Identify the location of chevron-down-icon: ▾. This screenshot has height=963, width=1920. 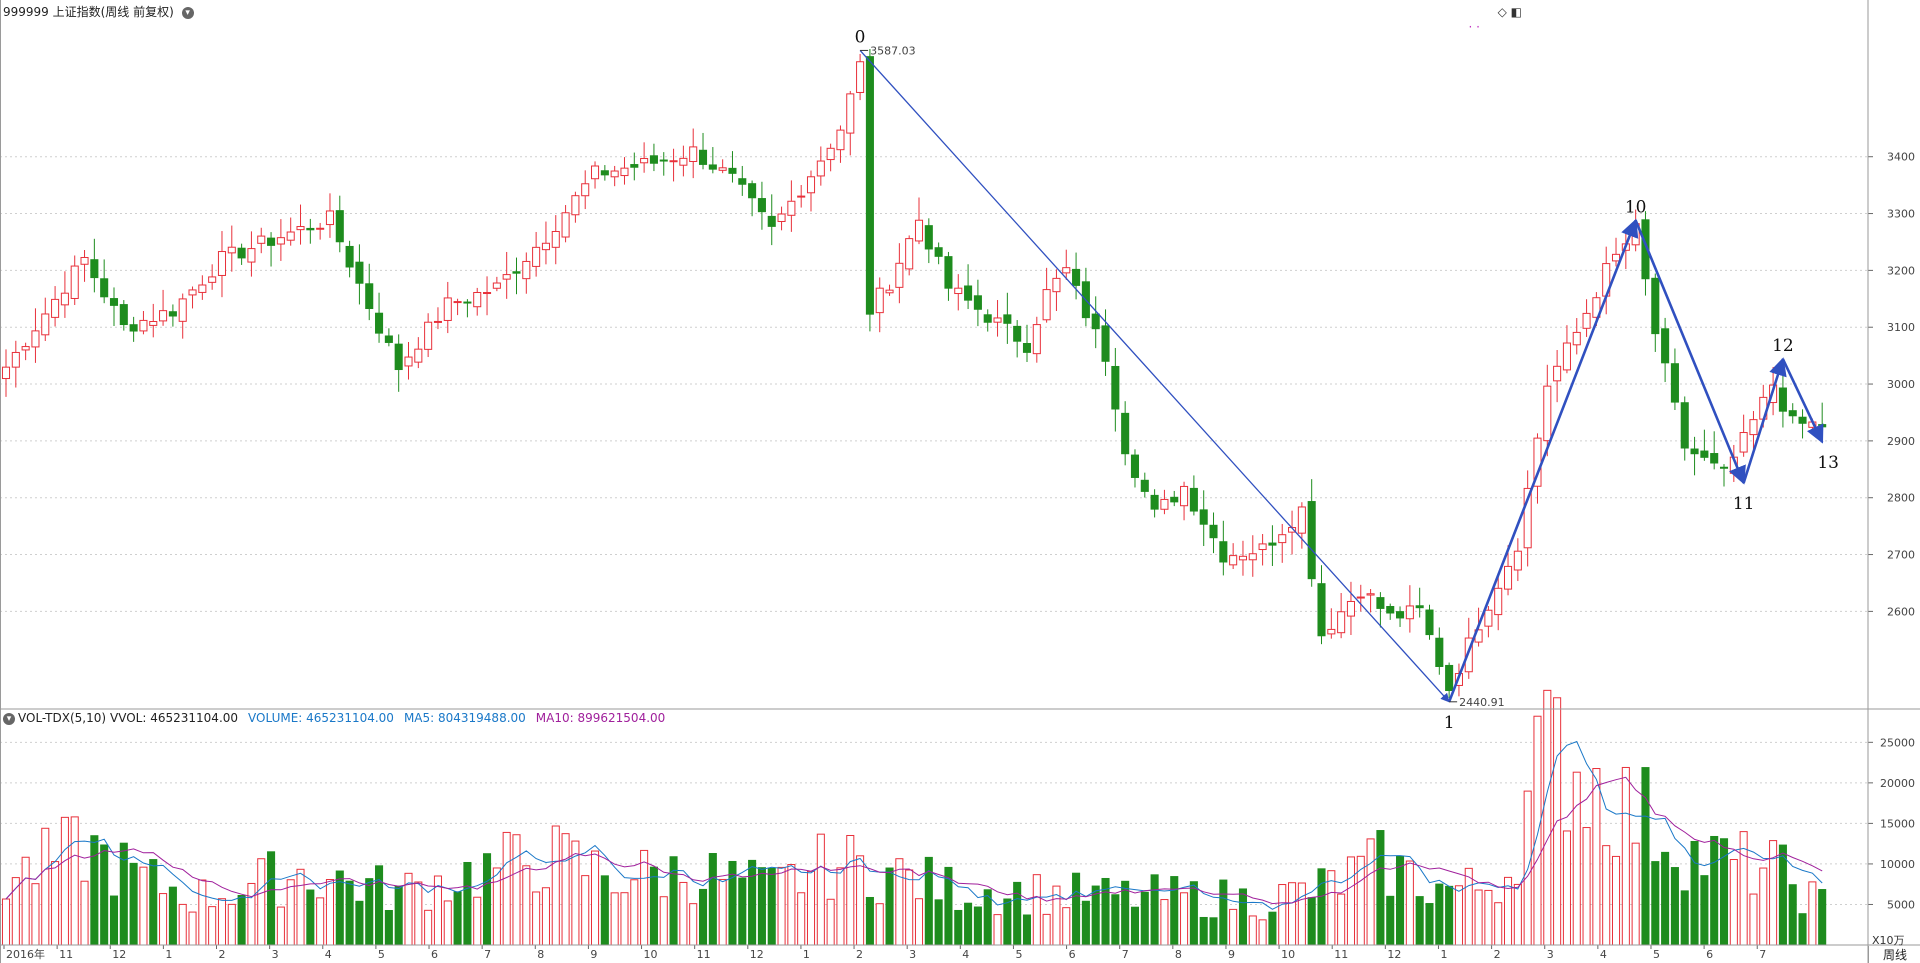
(187, 12).